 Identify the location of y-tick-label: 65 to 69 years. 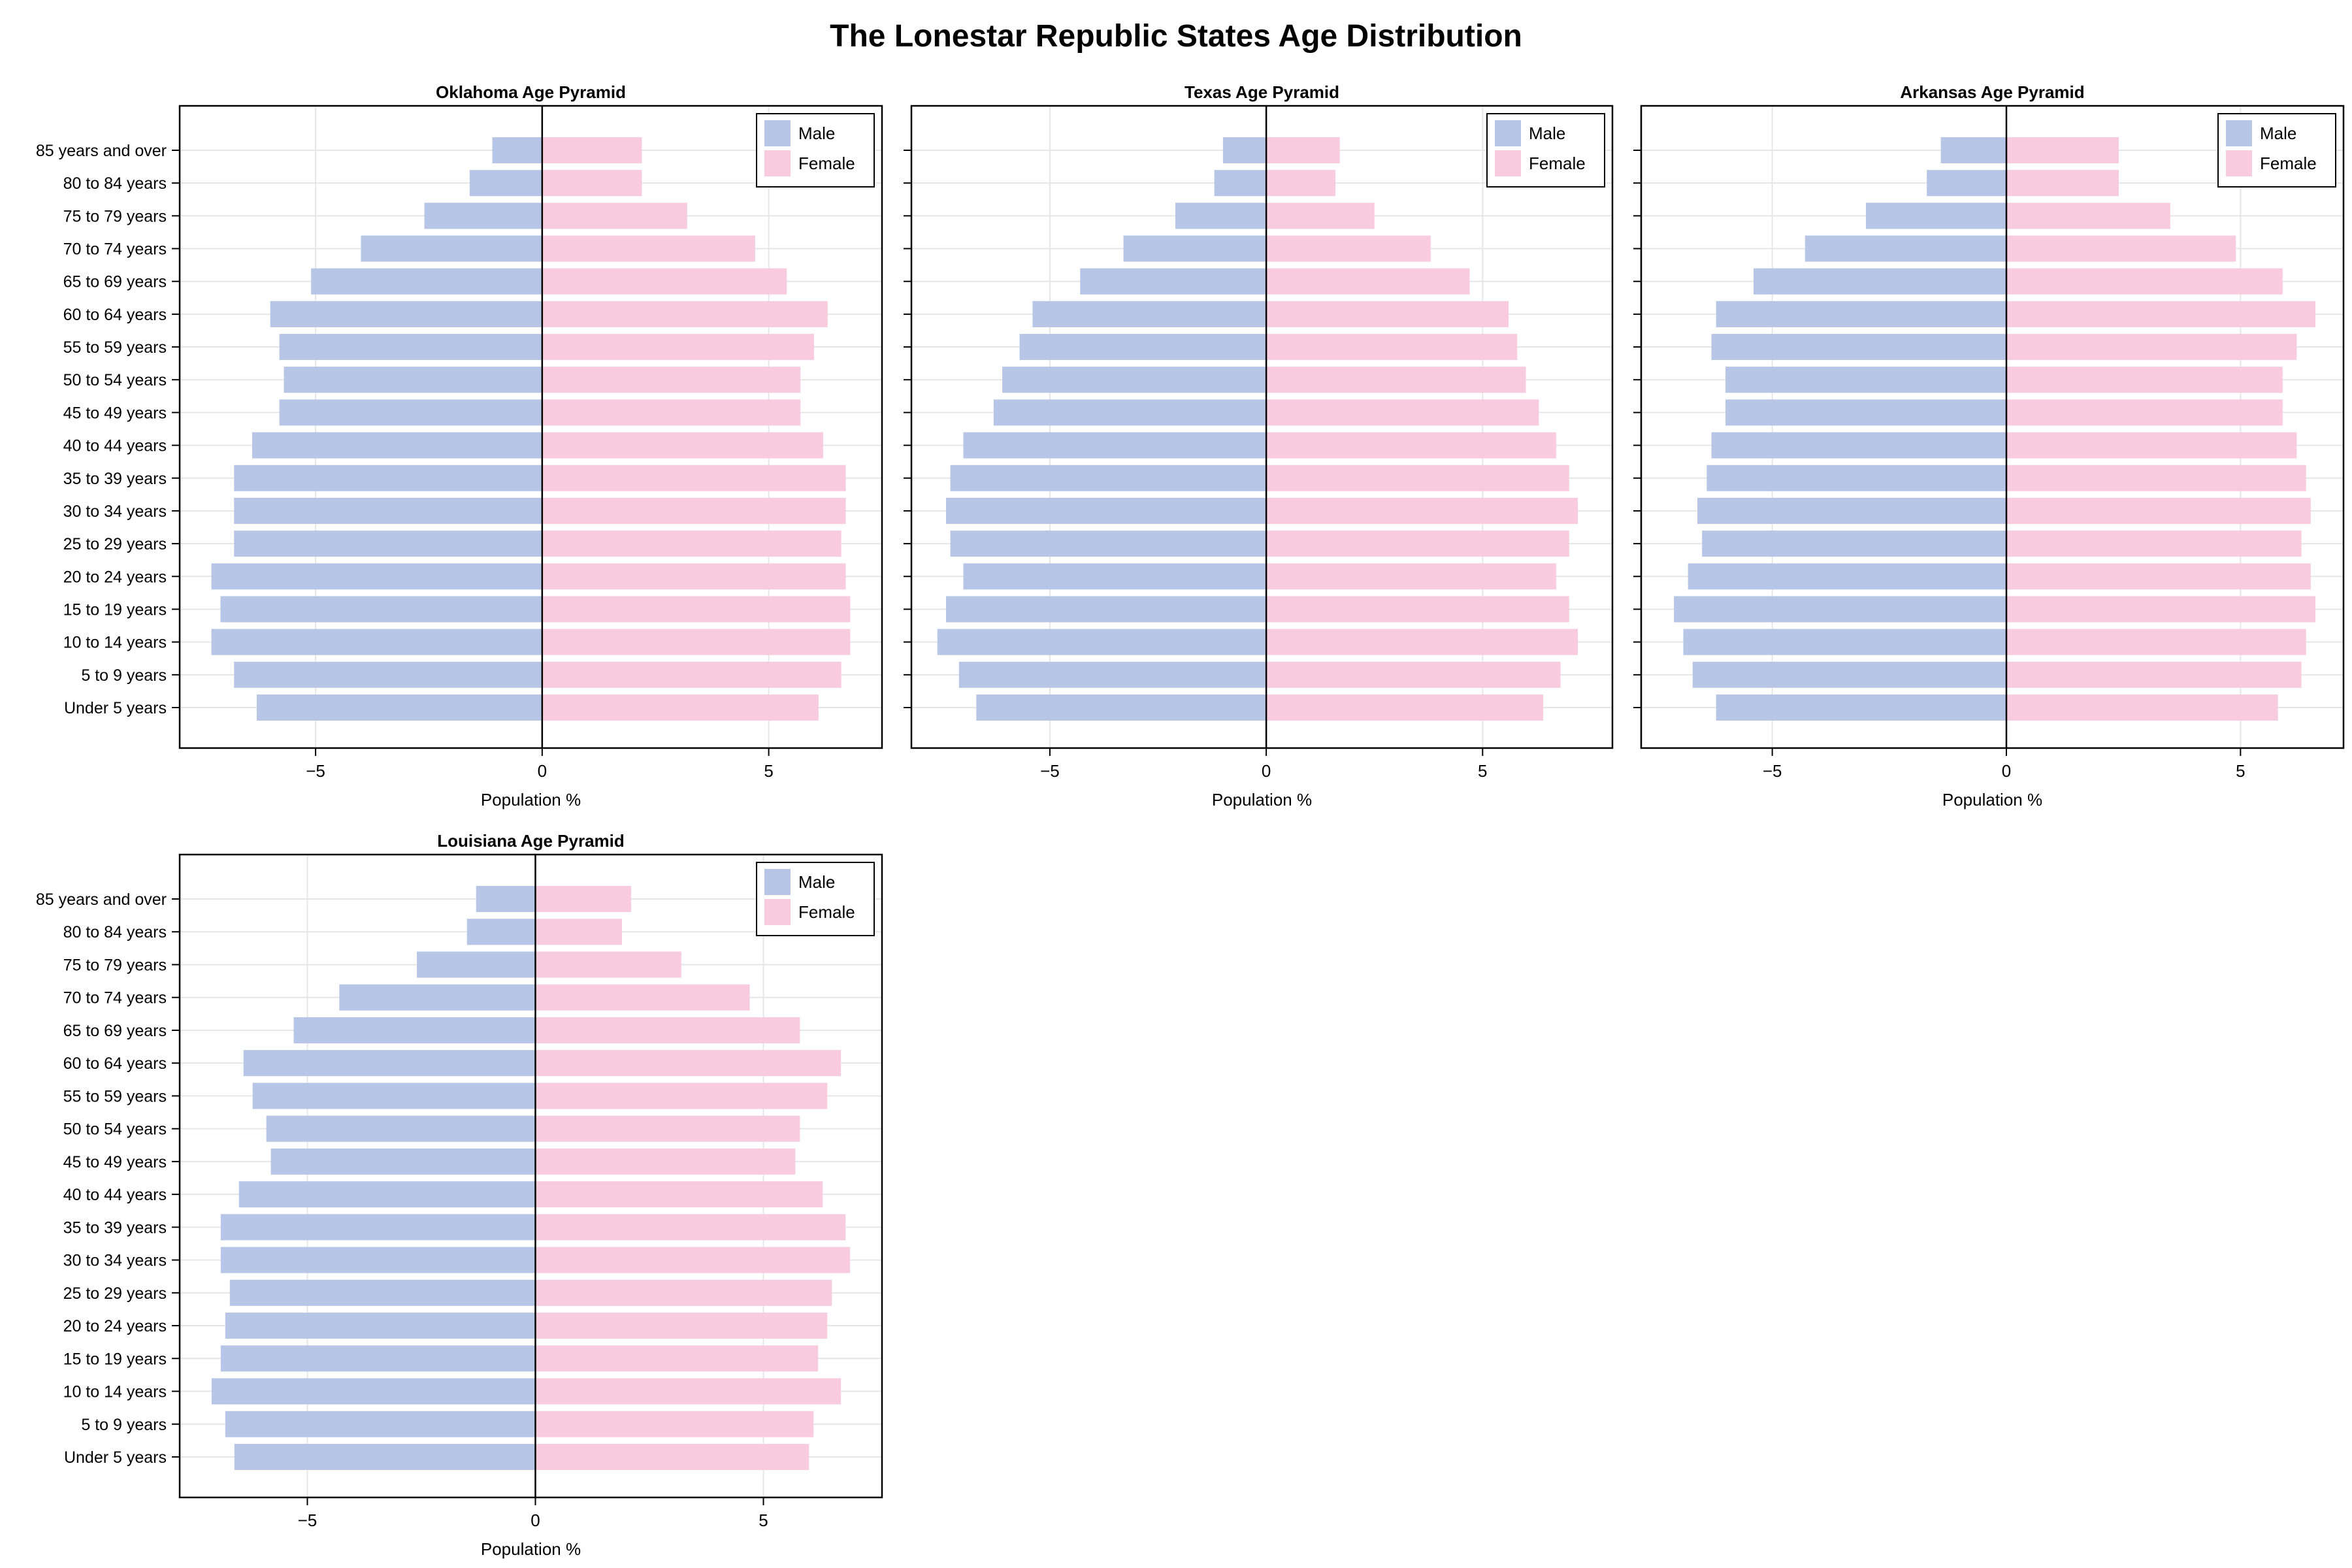
(115, 282).